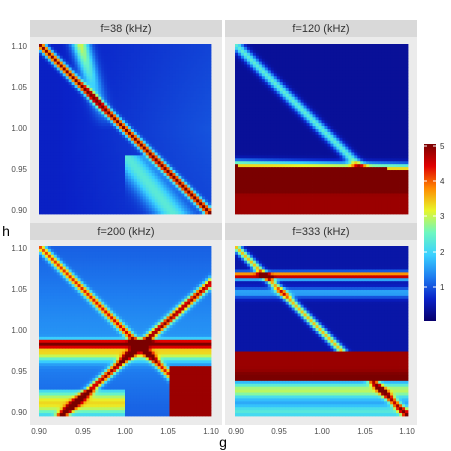  What do you see at coordinates (320, 29) in the screenshot?
I see `strip-2-label: f=120 (kHz)` at bounding box center [320, 29].